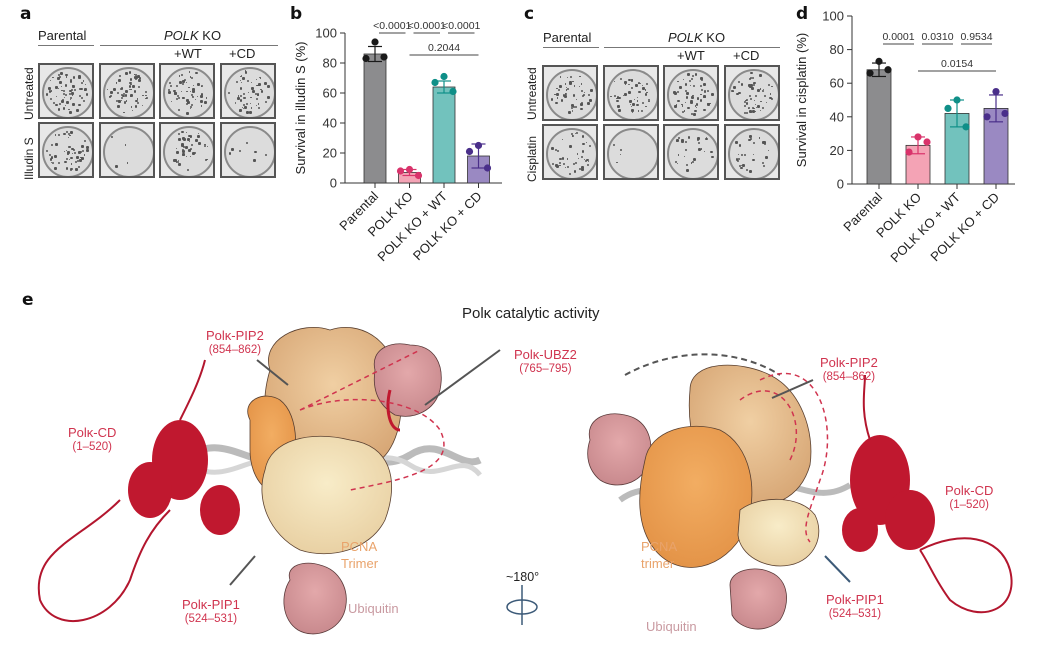 This screenshot has height=666, width=1051. I want to click on left-ubiquitin-label: Ubiquitin, so click(373, 608).